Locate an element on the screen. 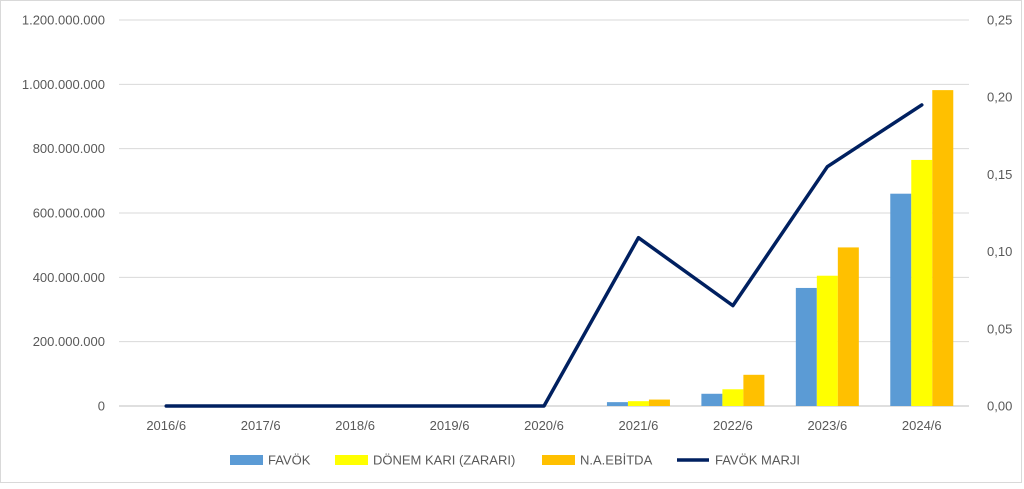 This screenshot has height=489, width=1024. y-left-tick-label: 200.000.000 is located at coordinates (69, 341).